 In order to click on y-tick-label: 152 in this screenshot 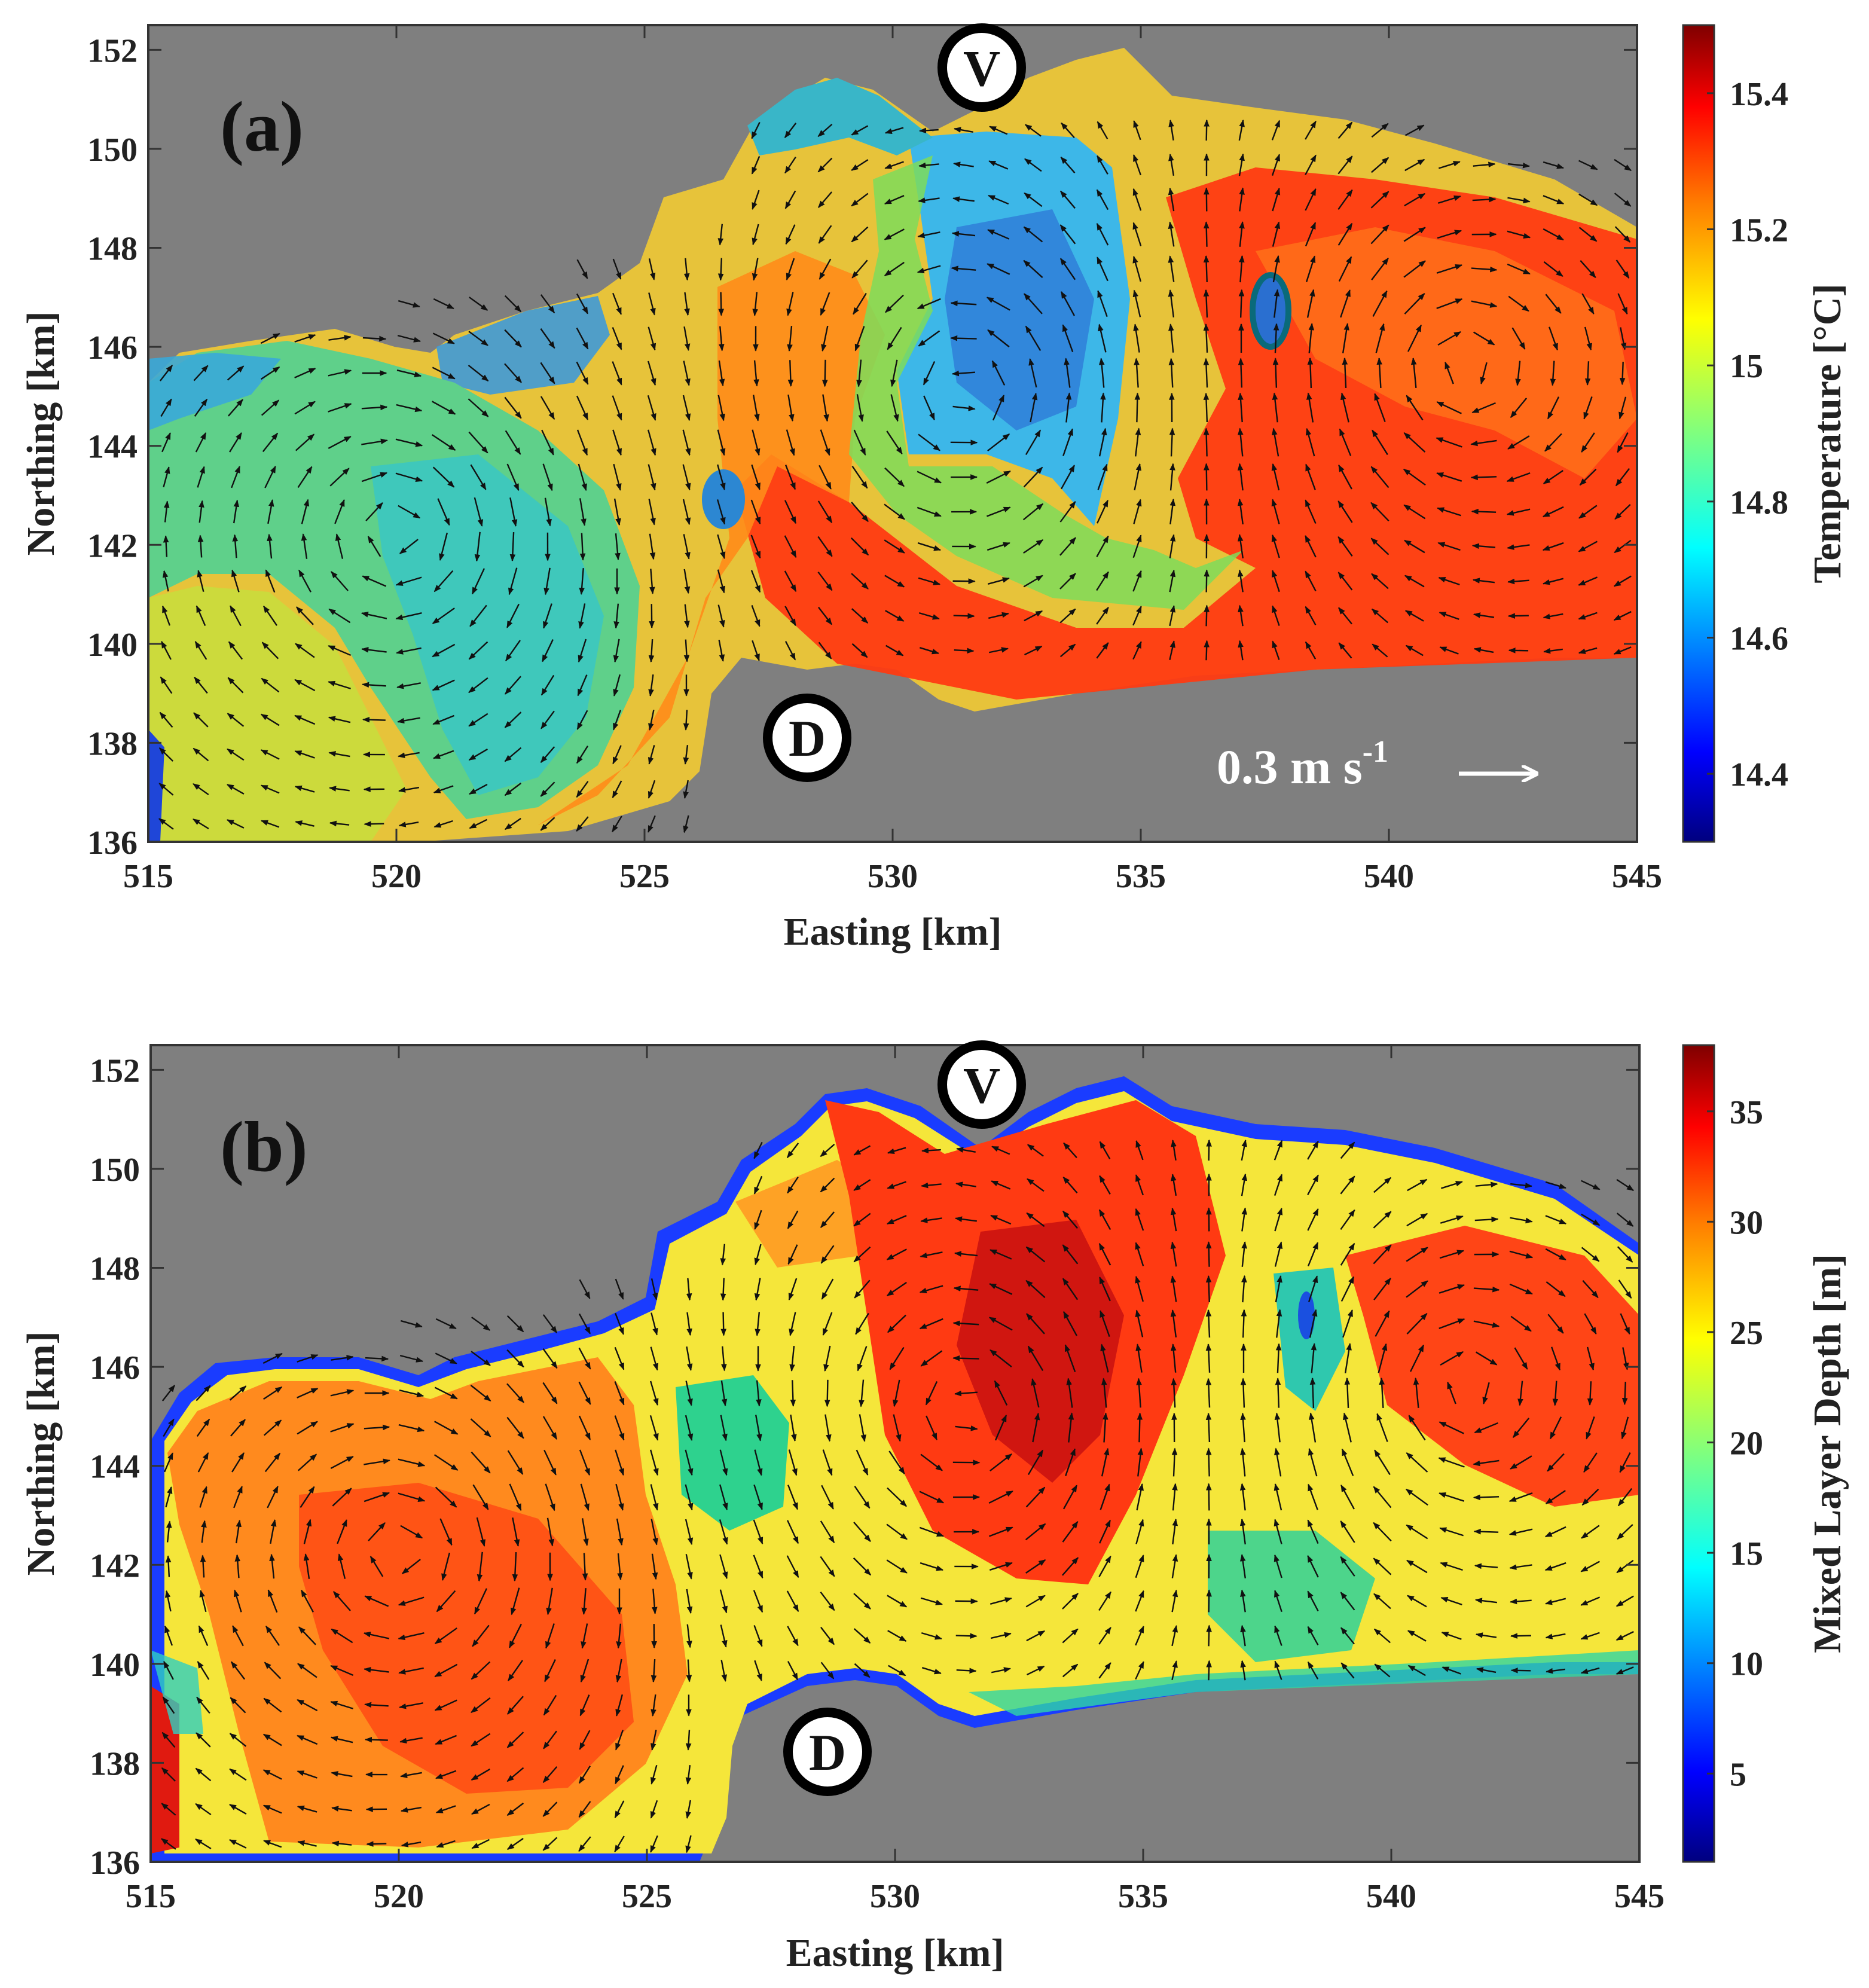, I will do `click(115, 1070)`.